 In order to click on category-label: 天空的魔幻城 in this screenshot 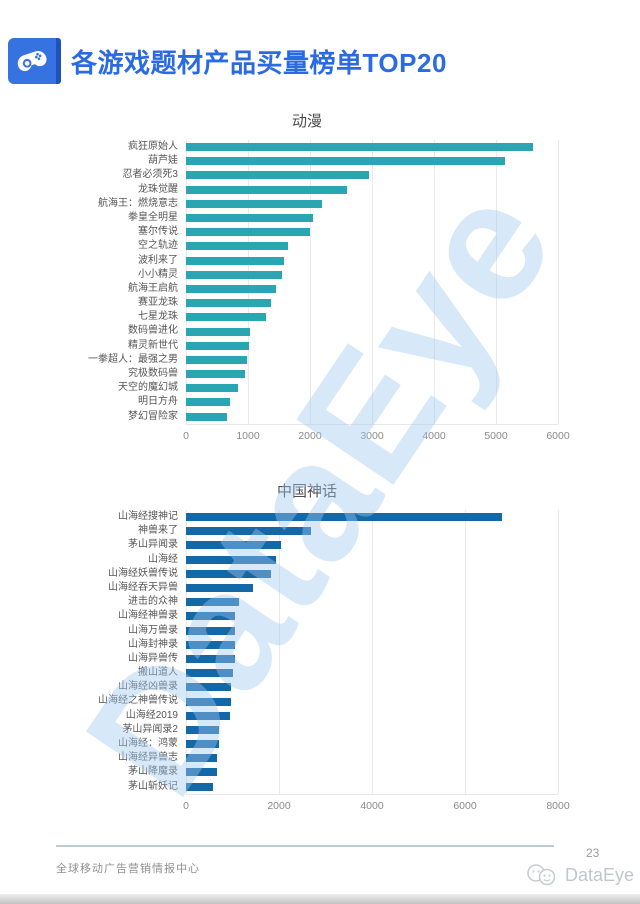, I will do `click(148, 388)`.